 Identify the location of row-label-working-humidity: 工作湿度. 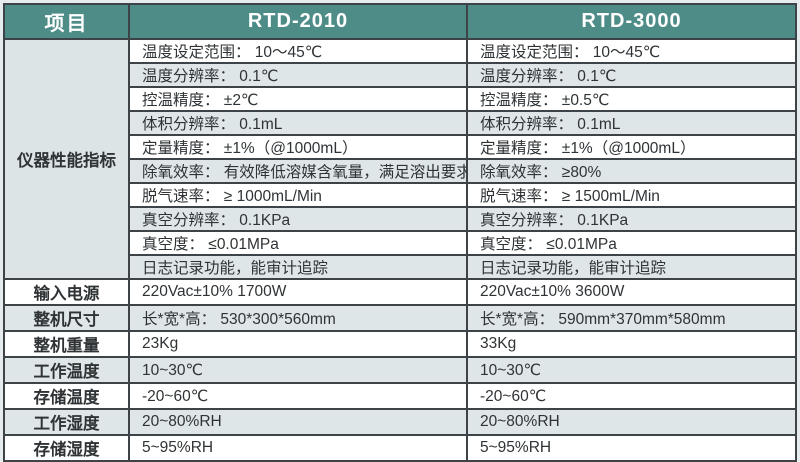
(66, 422).